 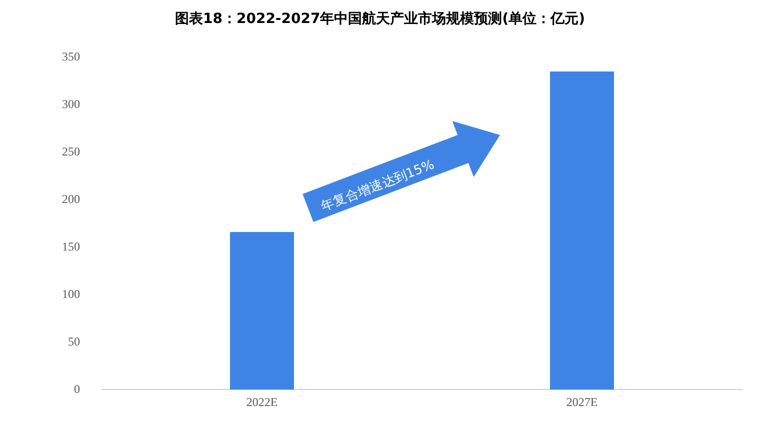 What do you see at coordinates (582, 401) in the screenshot?
I see `x-tick-label: 2027E` at bounding box center [582, 401].